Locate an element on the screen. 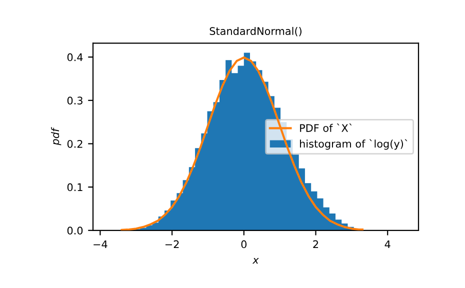 The height and width of the screenshot is (288, 465). y-tick-label: 0.4 is located at coordinates (75, 57).